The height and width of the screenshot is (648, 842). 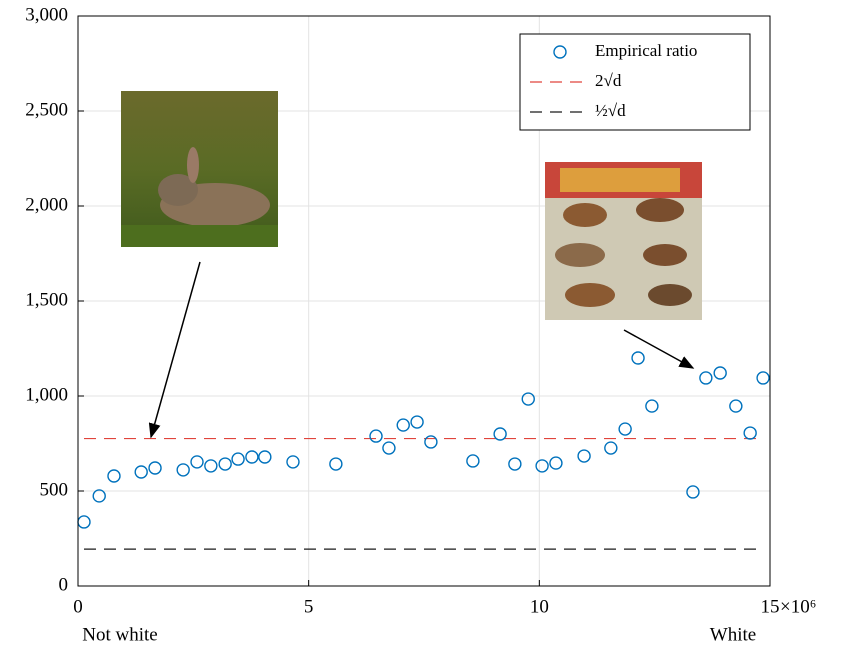 I want to click on y-tick-label: 0, so click(x=64, y=584).